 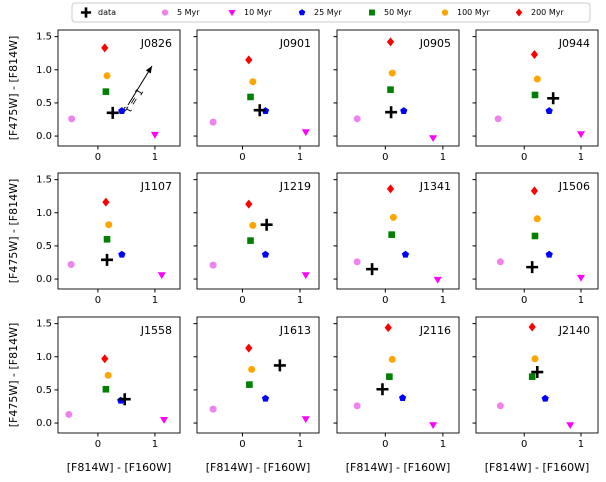 I want to click on panel-title: J1613, so click(x=295, y=330).